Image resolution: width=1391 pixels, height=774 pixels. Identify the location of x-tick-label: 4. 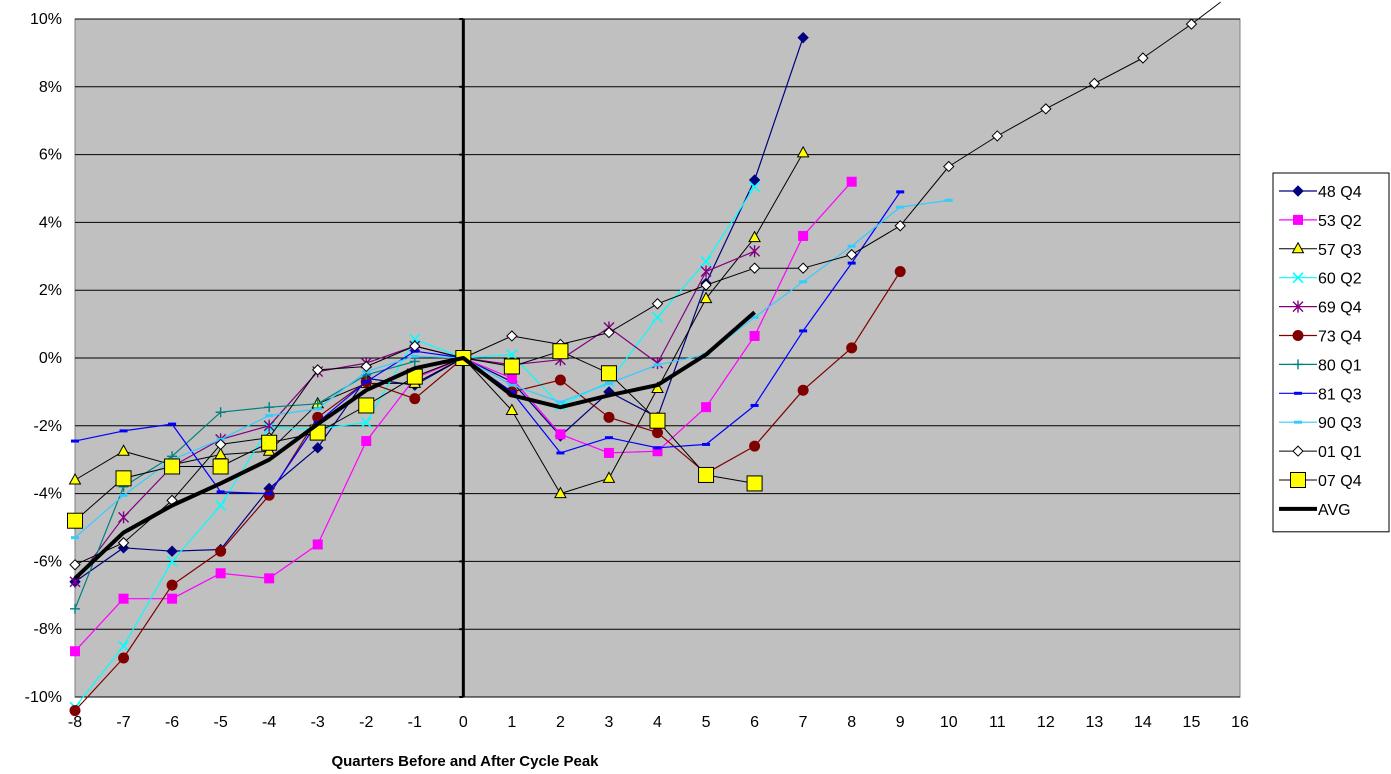
(657, 722).